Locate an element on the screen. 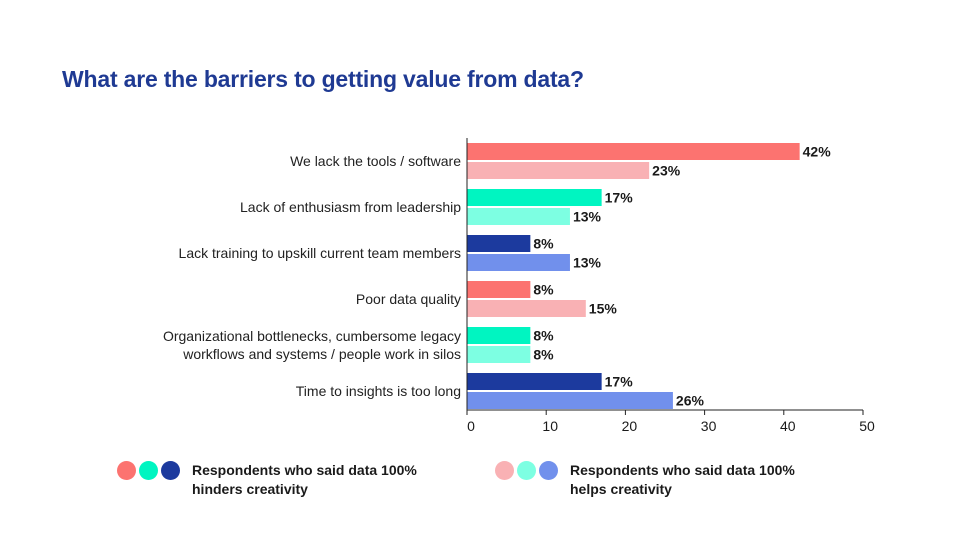  legend-hinders-line1: Respondents who said data 100% is located at coordinates (304, 470).